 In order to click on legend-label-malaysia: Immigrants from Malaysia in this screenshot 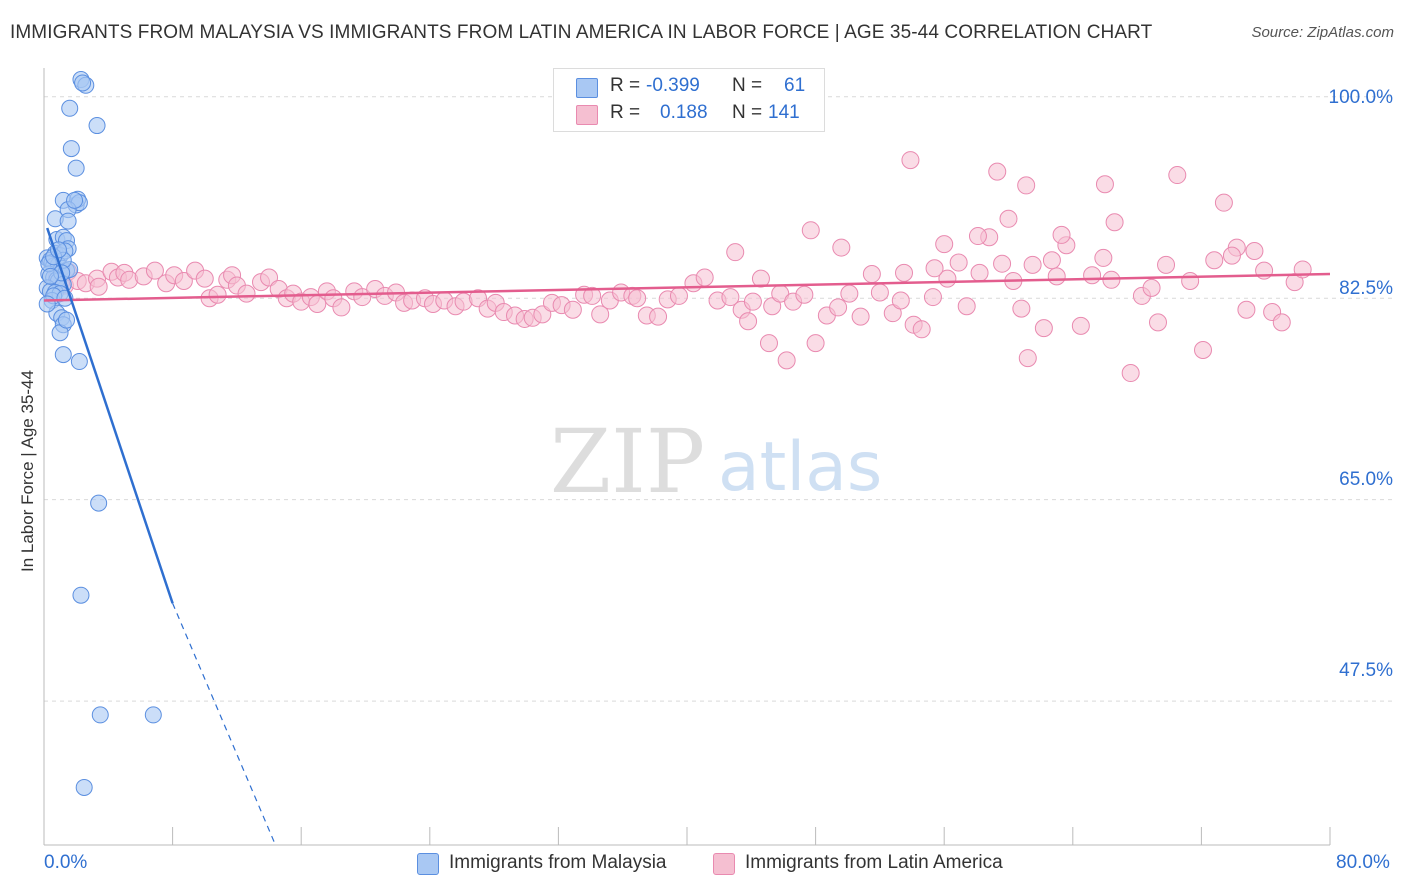, I will do `click(558, 862)`.